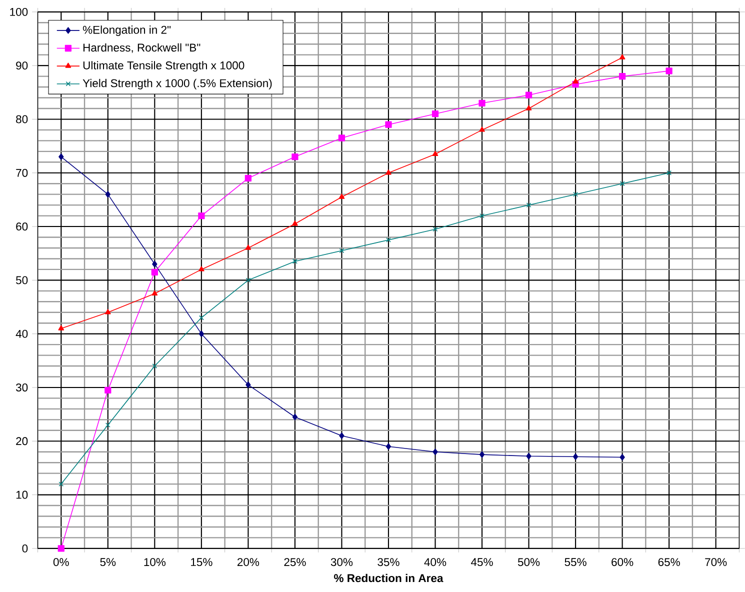 This screenshot has width=745, height=592. Describe the element at coordinates (22, 494) in the screenshot. I see `y-tick-label: 10` at that location.